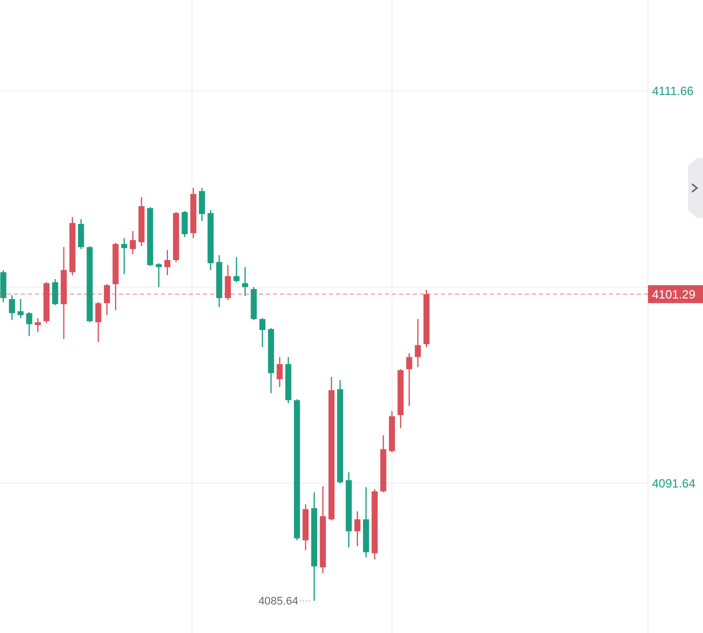  I want to click on annotation: 4085.64, so click(278, 602).